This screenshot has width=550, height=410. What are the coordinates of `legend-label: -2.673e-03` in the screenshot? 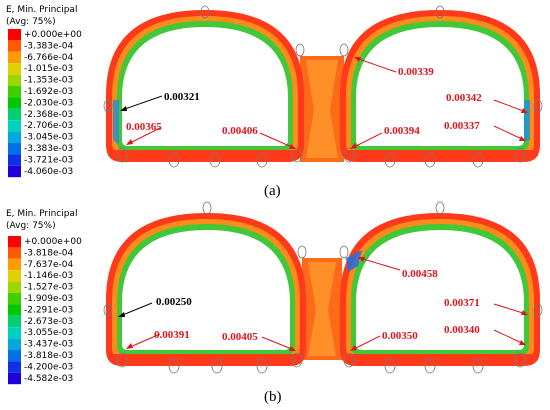 It's located at (48, 322).